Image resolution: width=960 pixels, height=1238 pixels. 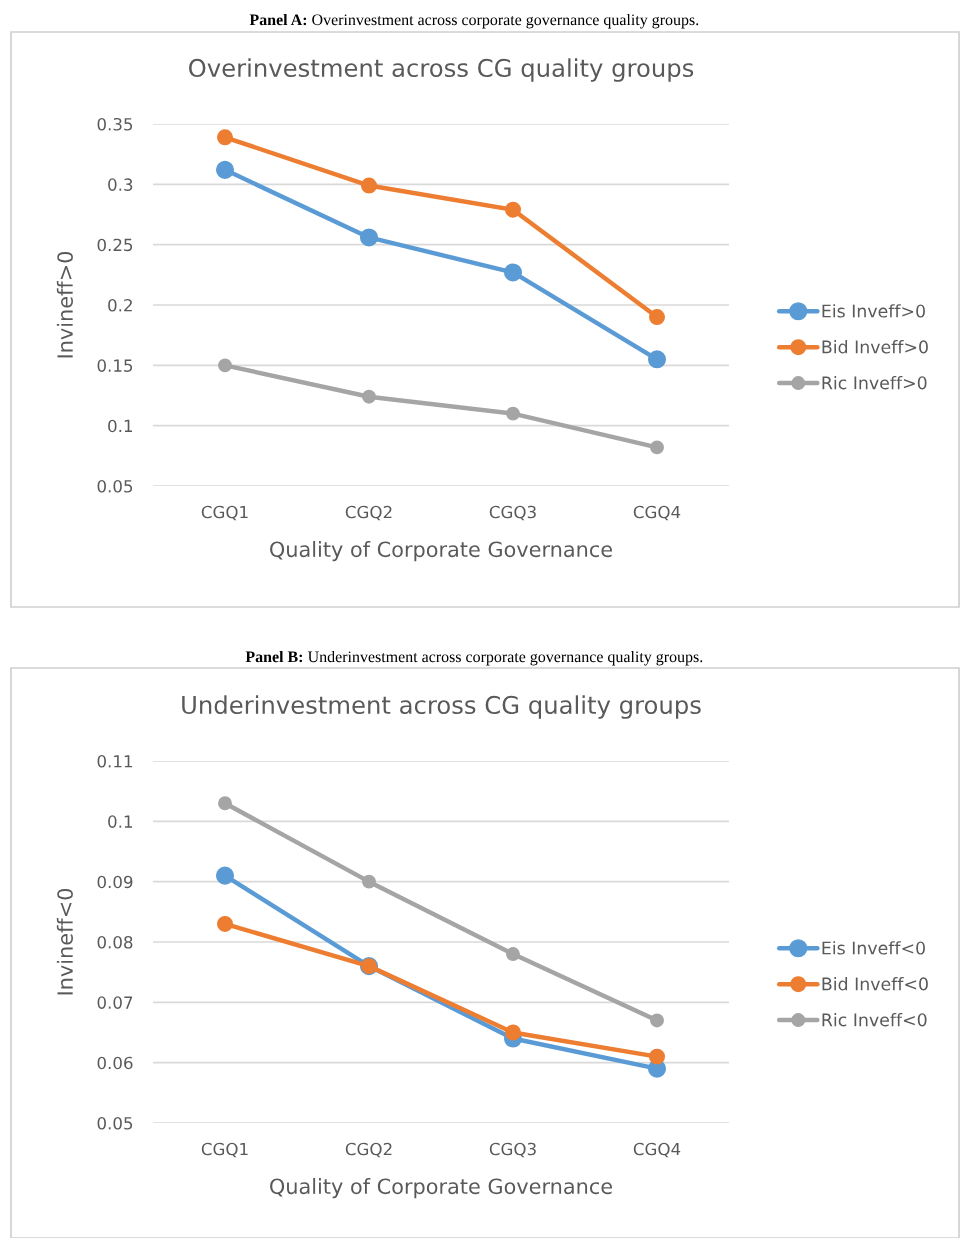 I want to click on legend-label: Ric Inveff<0, so click(x=874, y=1019).